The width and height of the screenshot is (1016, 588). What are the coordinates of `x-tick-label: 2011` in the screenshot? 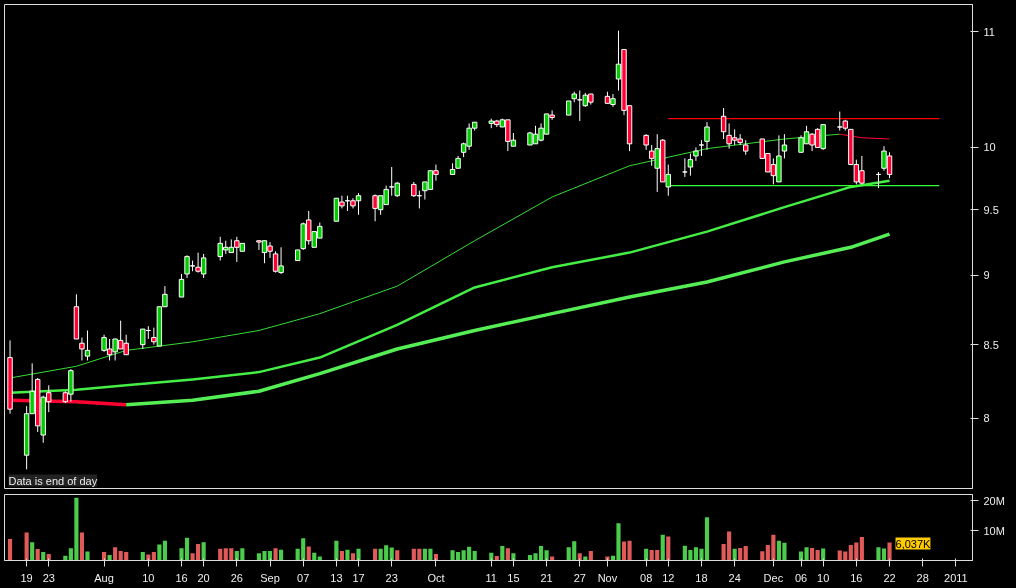 It's located at (956, 577).